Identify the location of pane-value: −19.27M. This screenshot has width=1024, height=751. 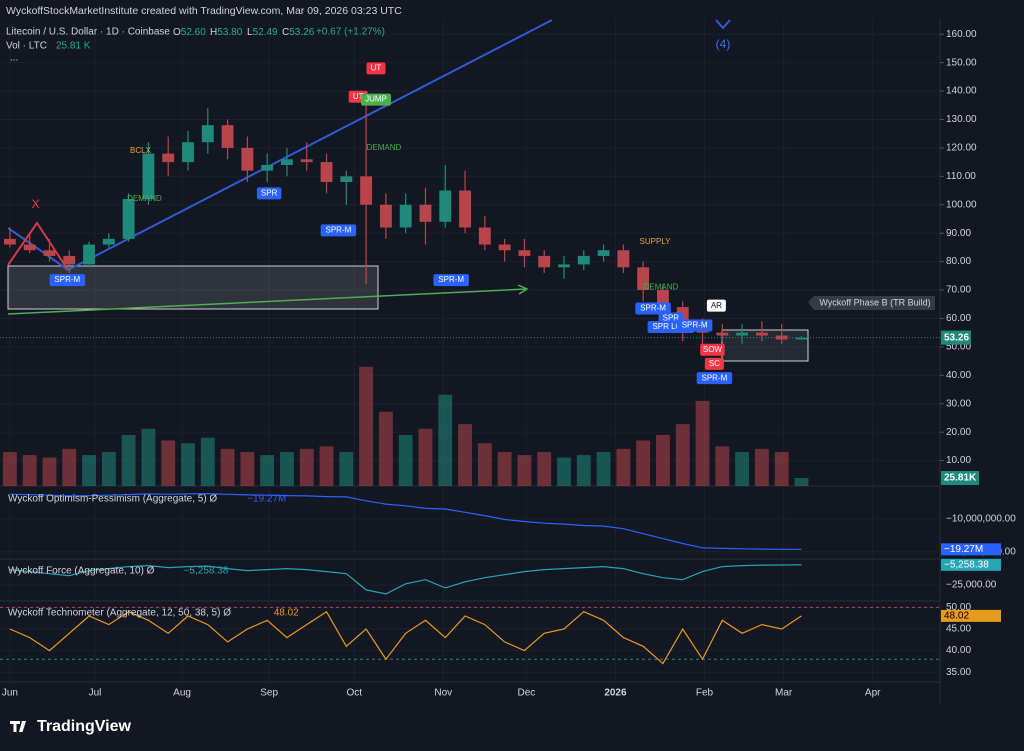
(266, 499).